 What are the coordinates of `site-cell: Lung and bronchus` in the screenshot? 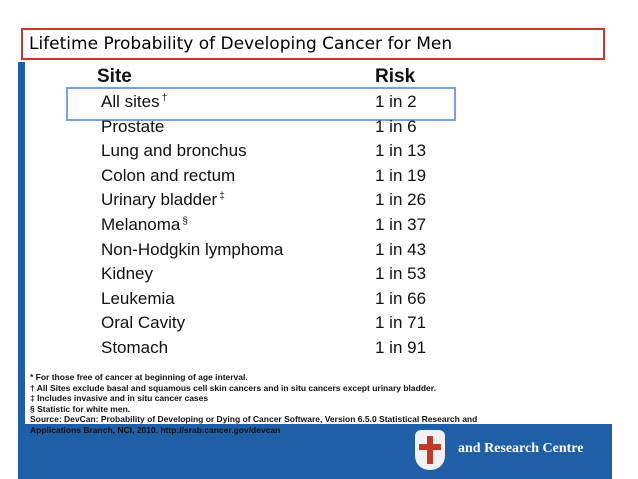 It's located at (174, 151).